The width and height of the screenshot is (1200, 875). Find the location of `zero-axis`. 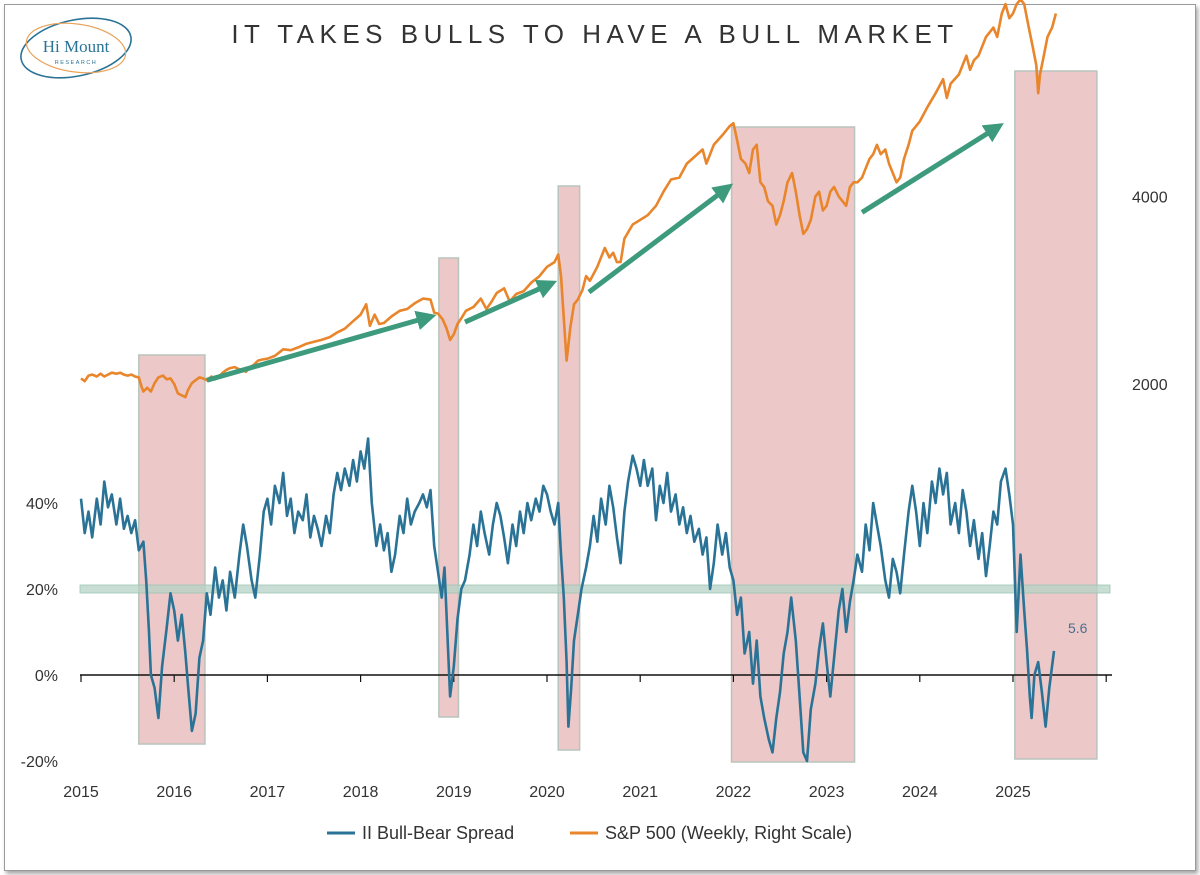

zero-axis is located at coordinates (596, 678).